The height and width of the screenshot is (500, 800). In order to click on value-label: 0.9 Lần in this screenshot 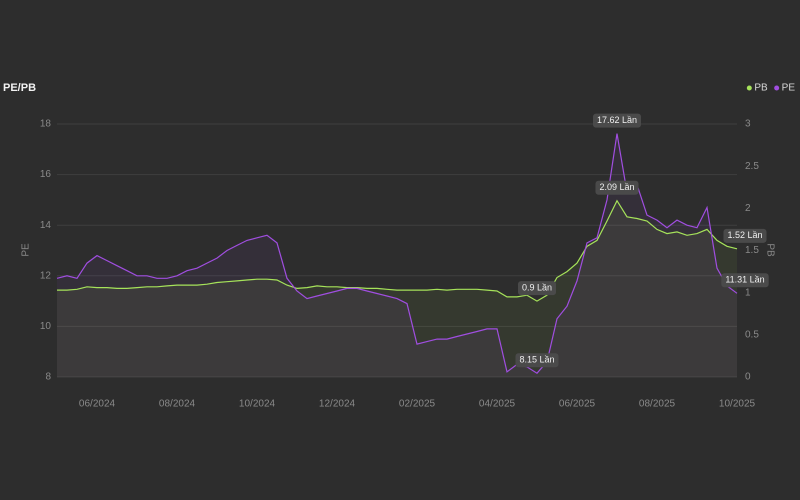, I will do `click(537, 287)`.